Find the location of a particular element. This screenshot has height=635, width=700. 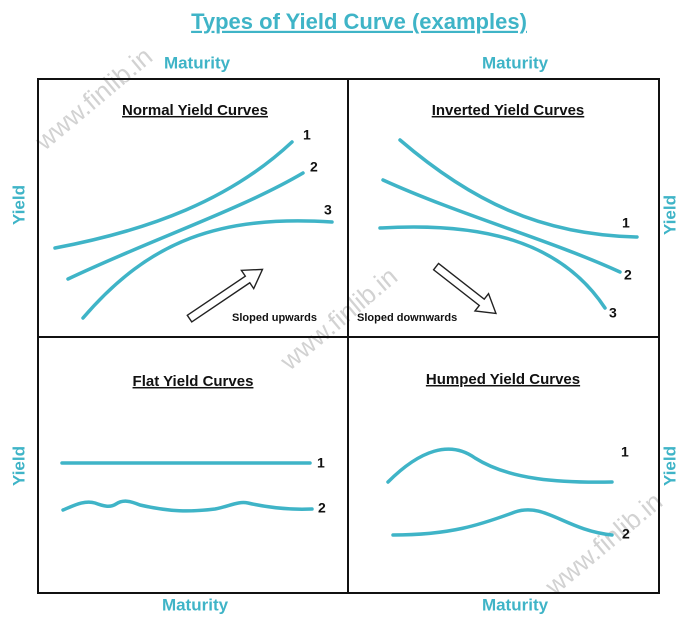

page-title: Types of Yield Curve (examples) is located at coordinates (359, 21).